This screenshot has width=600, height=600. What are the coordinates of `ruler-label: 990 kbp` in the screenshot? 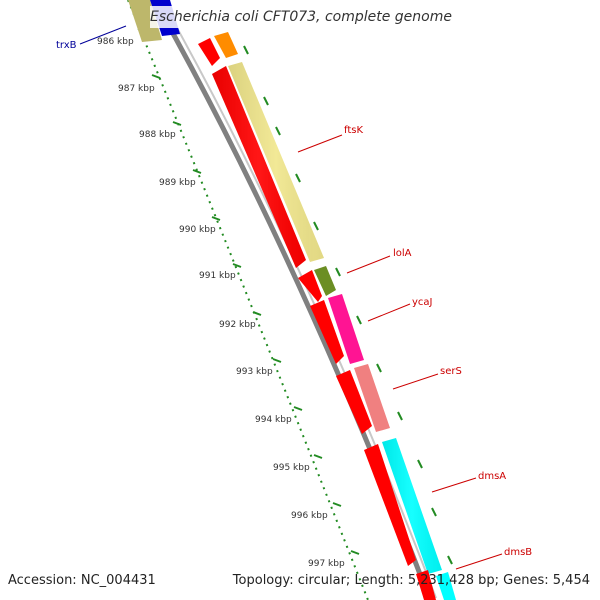 It's located at (197, 230).